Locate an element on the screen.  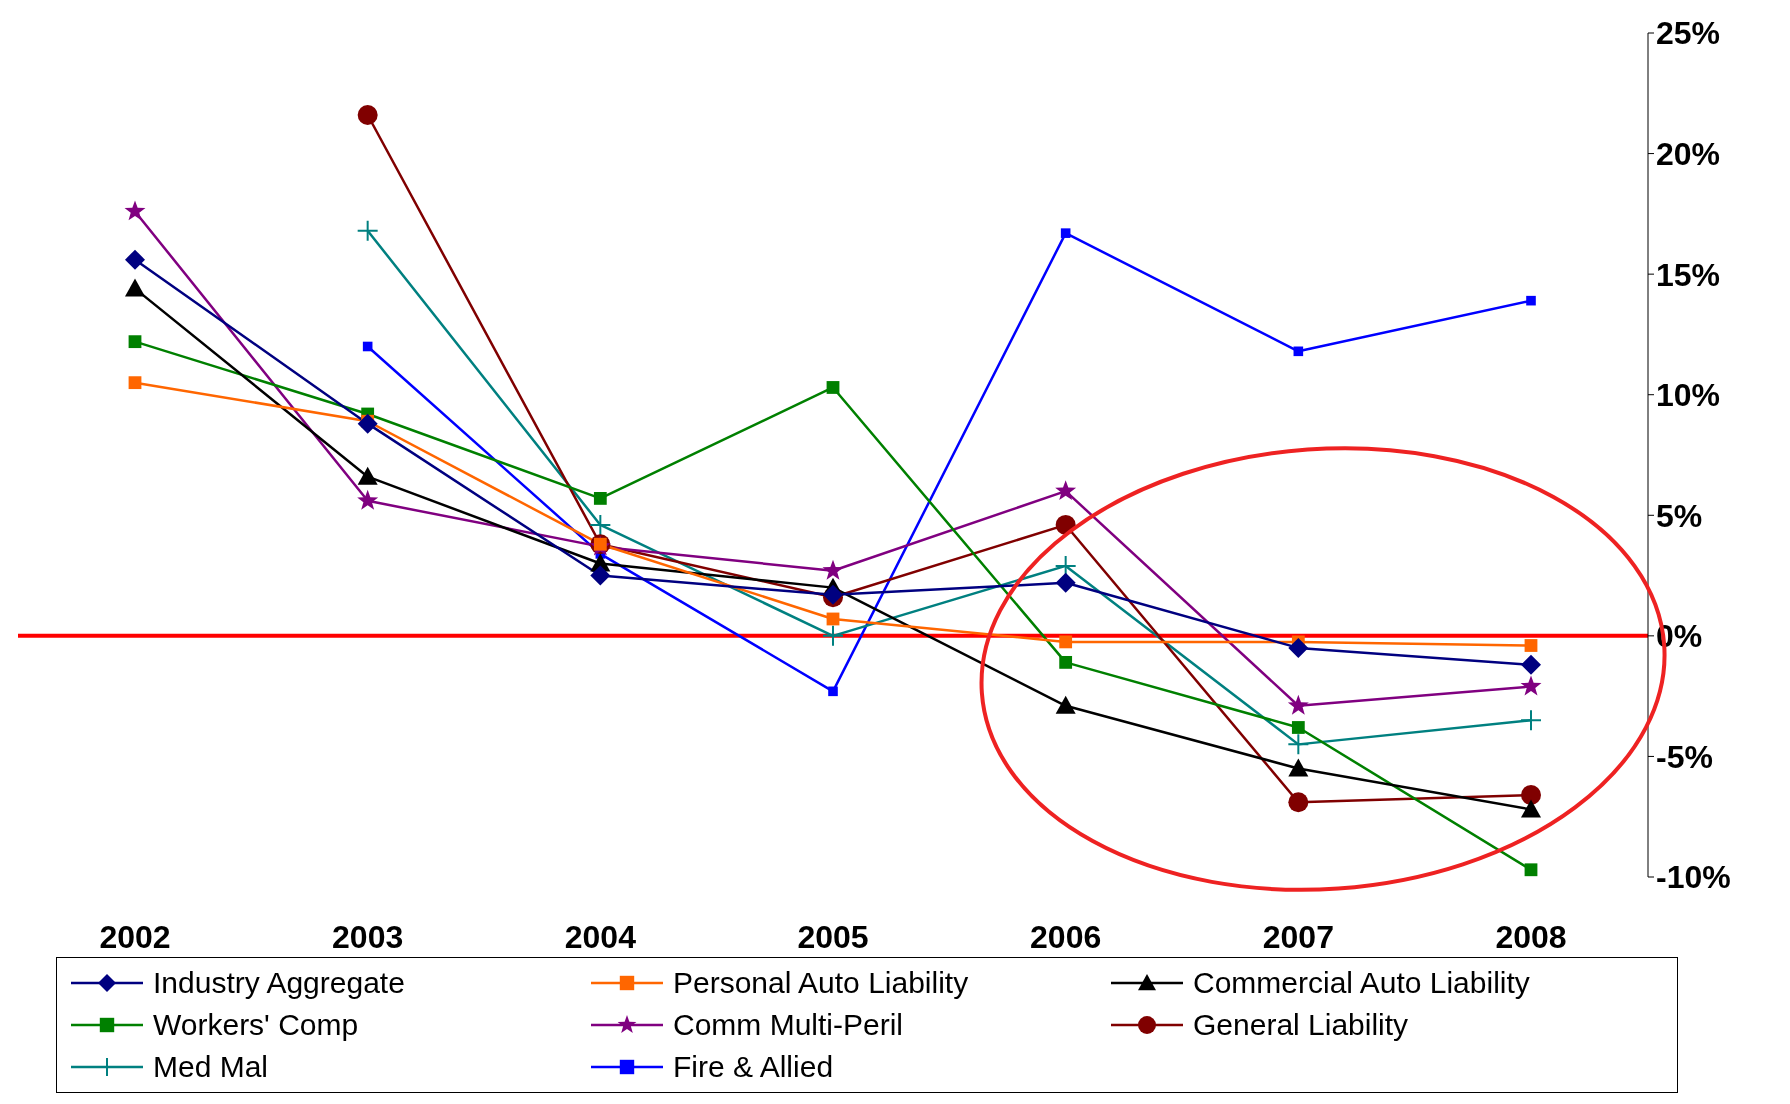
x-tick-label: 2006 is located at coordinates (1066, 936).